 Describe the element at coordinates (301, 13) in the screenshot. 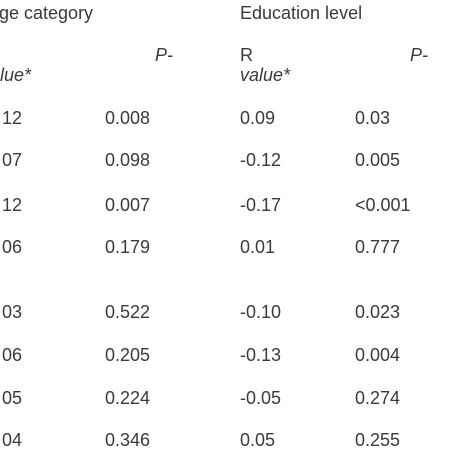

I see `group-header: Education level` at that location.